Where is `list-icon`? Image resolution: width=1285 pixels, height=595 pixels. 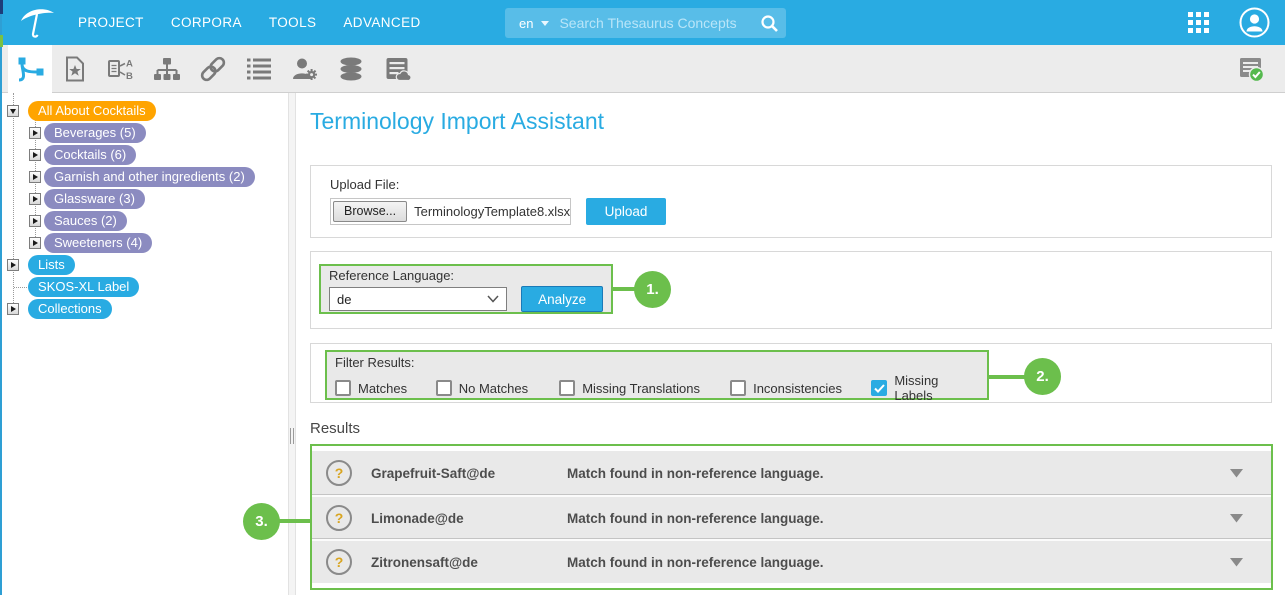
list-icon is located at coordinates (259, 69).